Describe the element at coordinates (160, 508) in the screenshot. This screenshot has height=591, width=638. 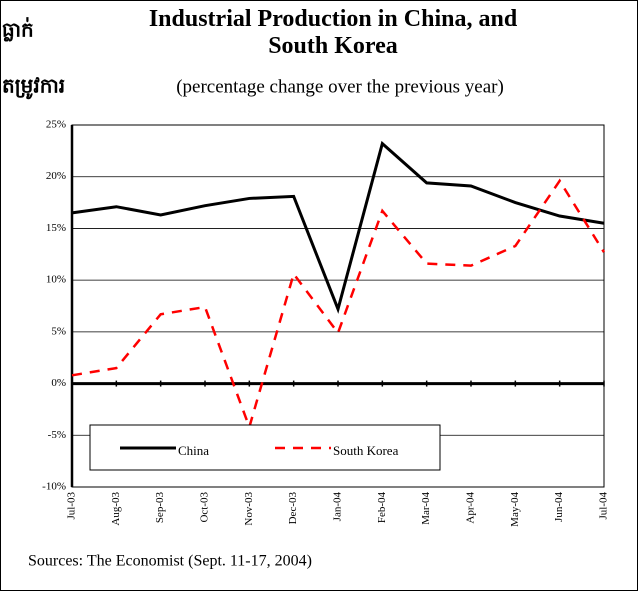
I see `x-tick-label: Sep-03` at that location.